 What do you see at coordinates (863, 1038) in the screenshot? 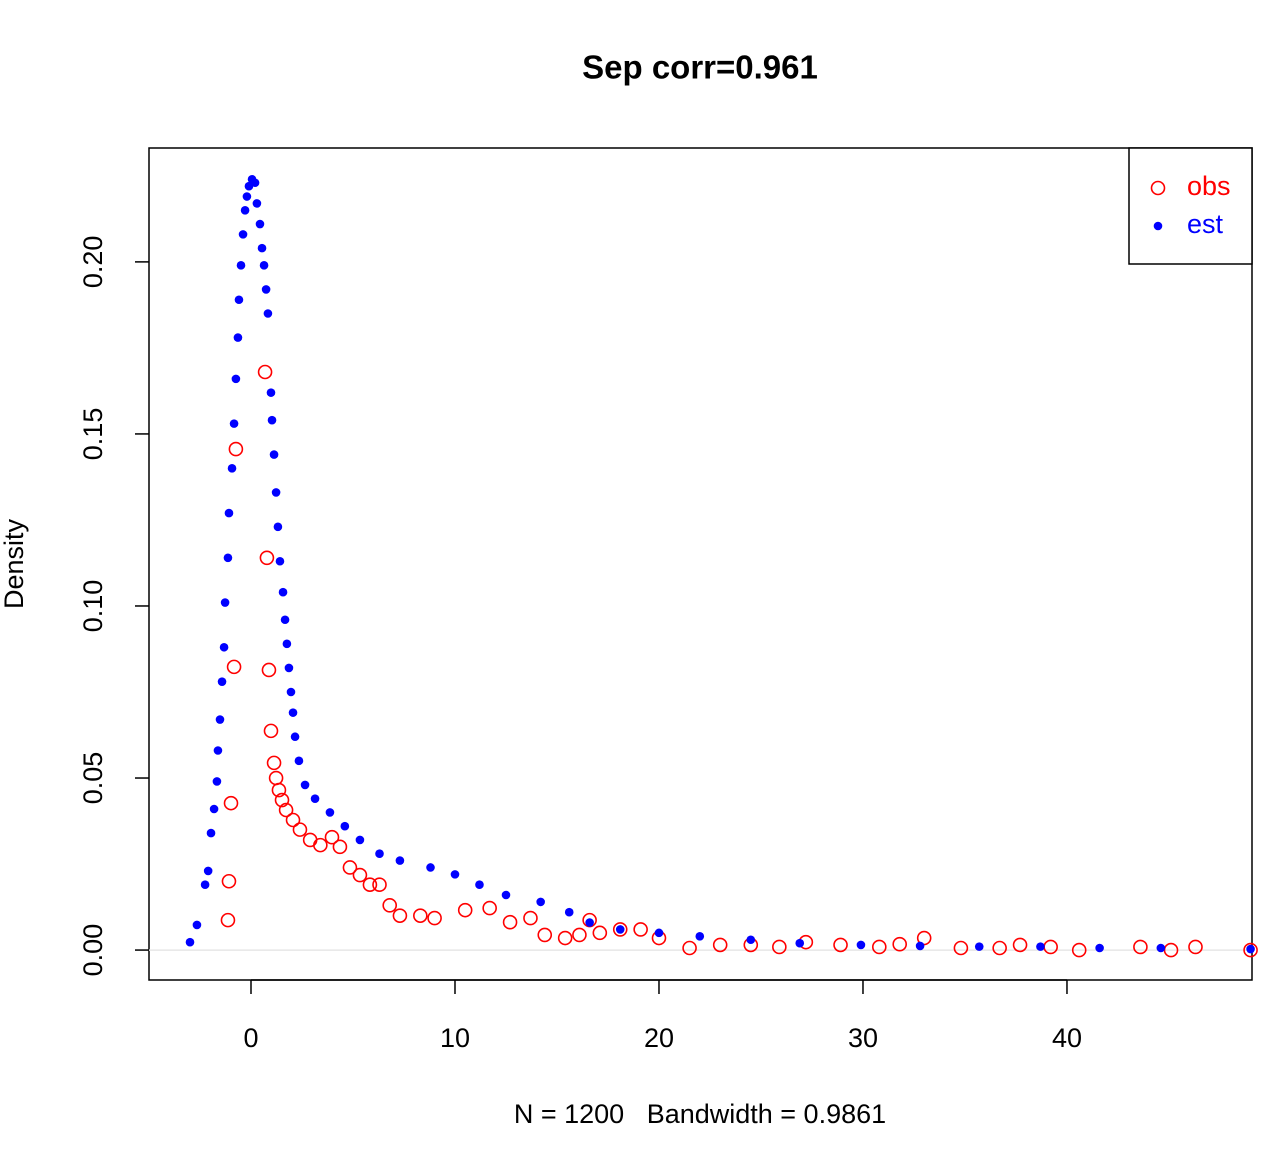
I see `x-tick-label: 30` at bounding box center [863, 1038].